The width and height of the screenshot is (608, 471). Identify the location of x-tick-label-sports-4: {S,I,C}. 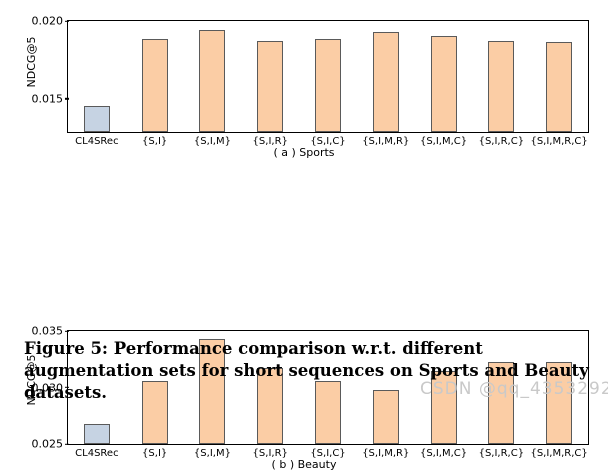
(328, 141).